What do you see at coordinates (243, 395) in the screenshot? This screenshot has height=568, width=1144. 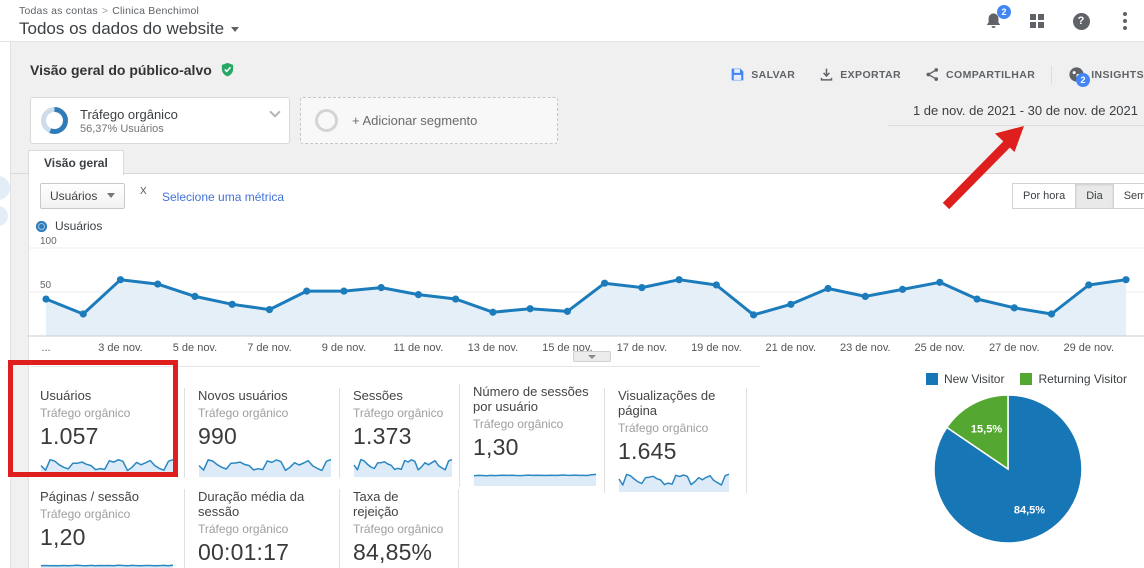 I see `card-title: Novos usuários` at bounding box center [243, 395].